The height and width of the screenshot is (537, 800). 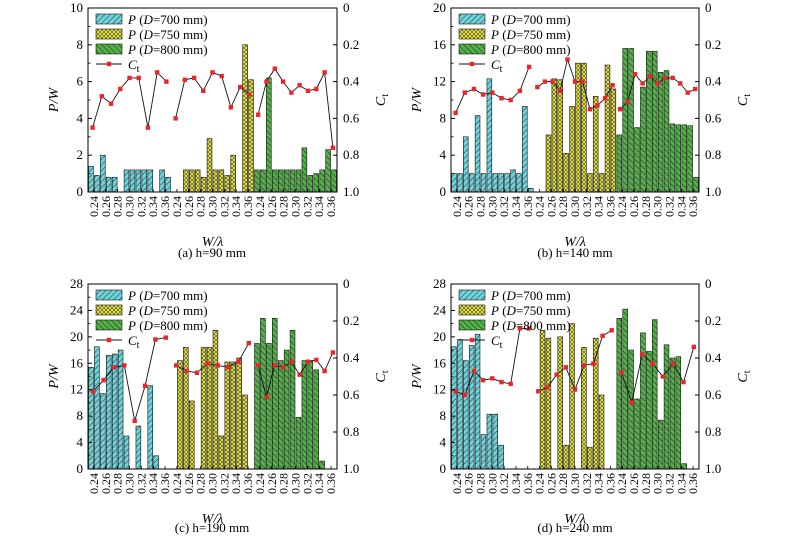 What do you see at coordinates (443, 442) in the screenshot?
I see `y-tick-label: 4` at bounding box center [443, 442].